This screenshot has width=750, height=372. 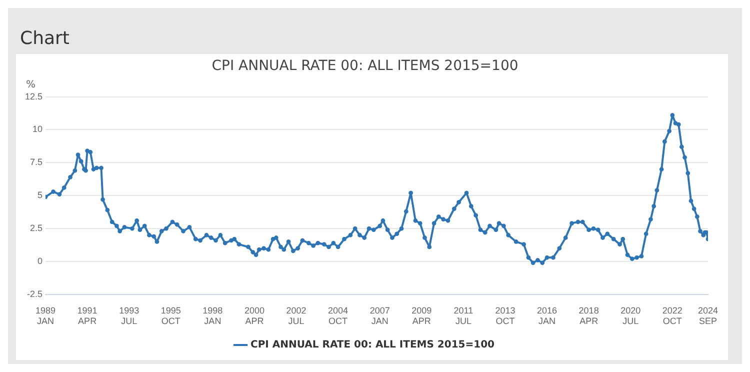 I want to click on y-tick-label: 2.5, so click(x=36, y=228).